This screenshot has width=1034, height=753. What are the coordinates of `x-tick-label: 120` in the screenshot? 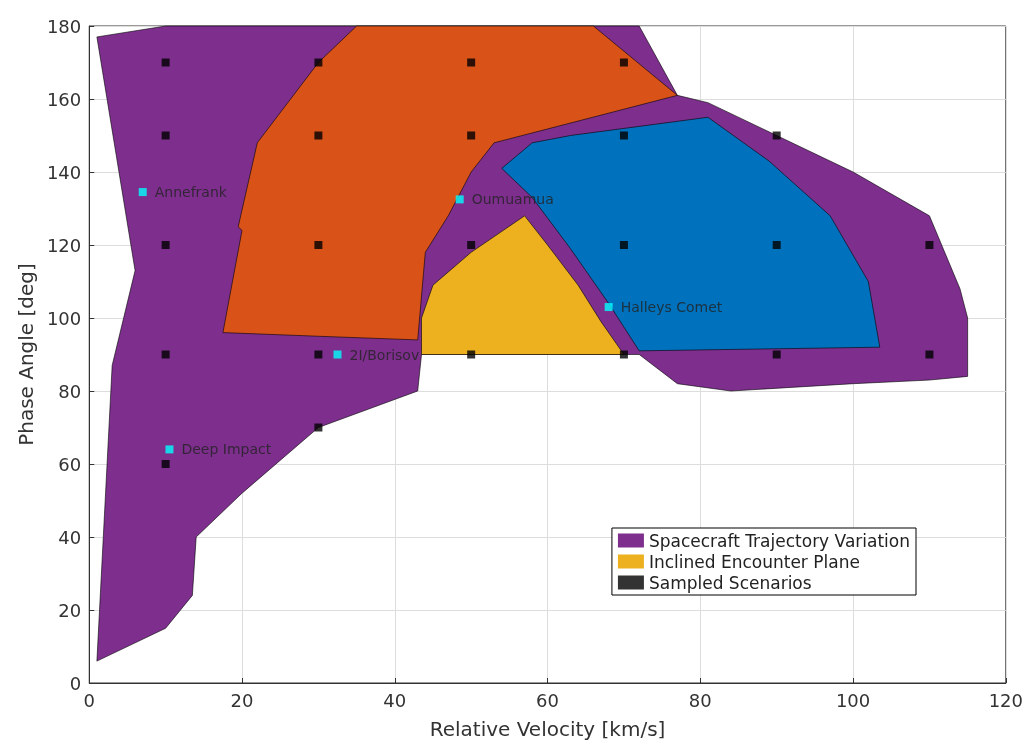 It's located at (1005, 700).